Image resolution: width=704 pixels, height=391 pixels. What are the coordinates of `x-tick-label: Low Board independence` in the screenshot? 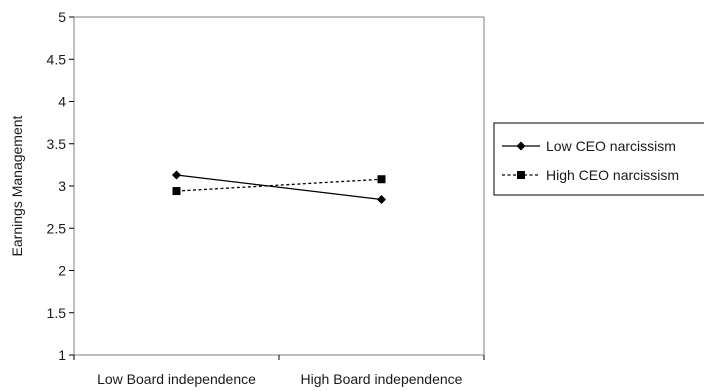 It's located at (176, 379).